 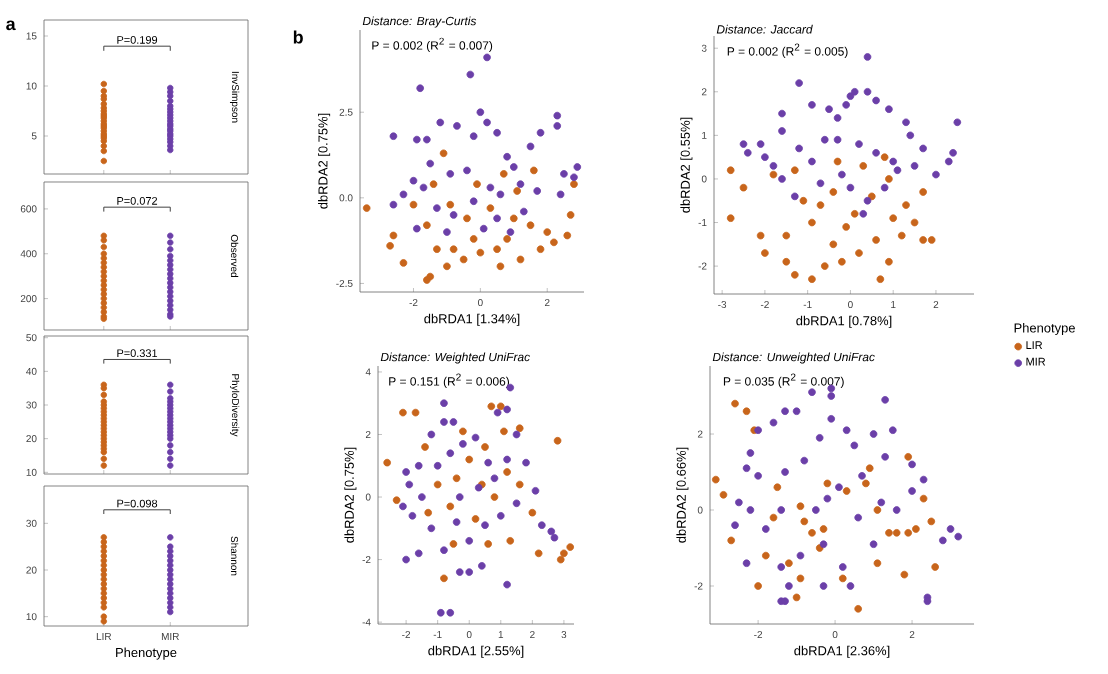 What do you see at coordinates (11, 25) in the screenshot?
I see `text: a` at bounding box center [11, 25].